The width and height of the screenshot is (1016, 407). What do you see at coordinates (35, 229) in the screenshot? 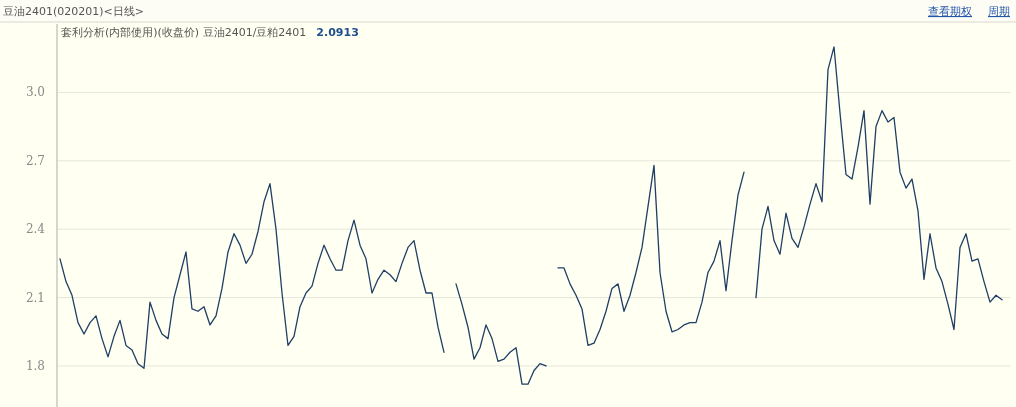
I see `y-tick-label: 2.4` at bounding box center [35, 229].